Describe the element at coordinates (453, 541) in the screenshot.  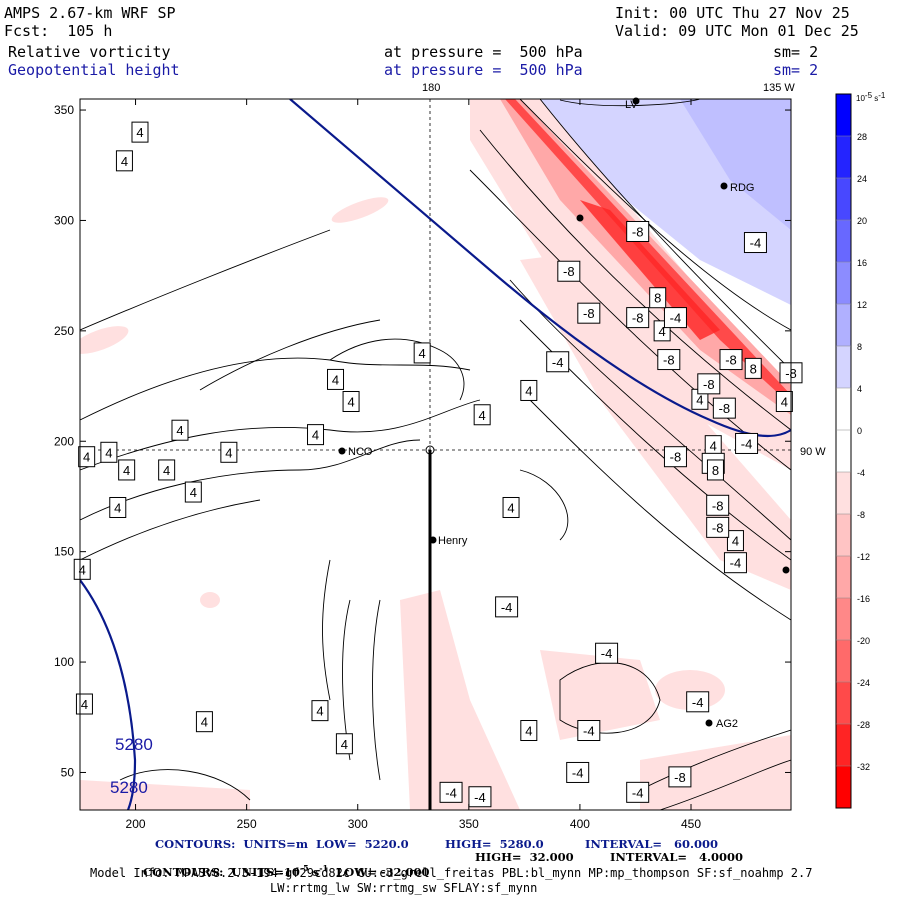
I see `station-henry-label: Henry` at that location.